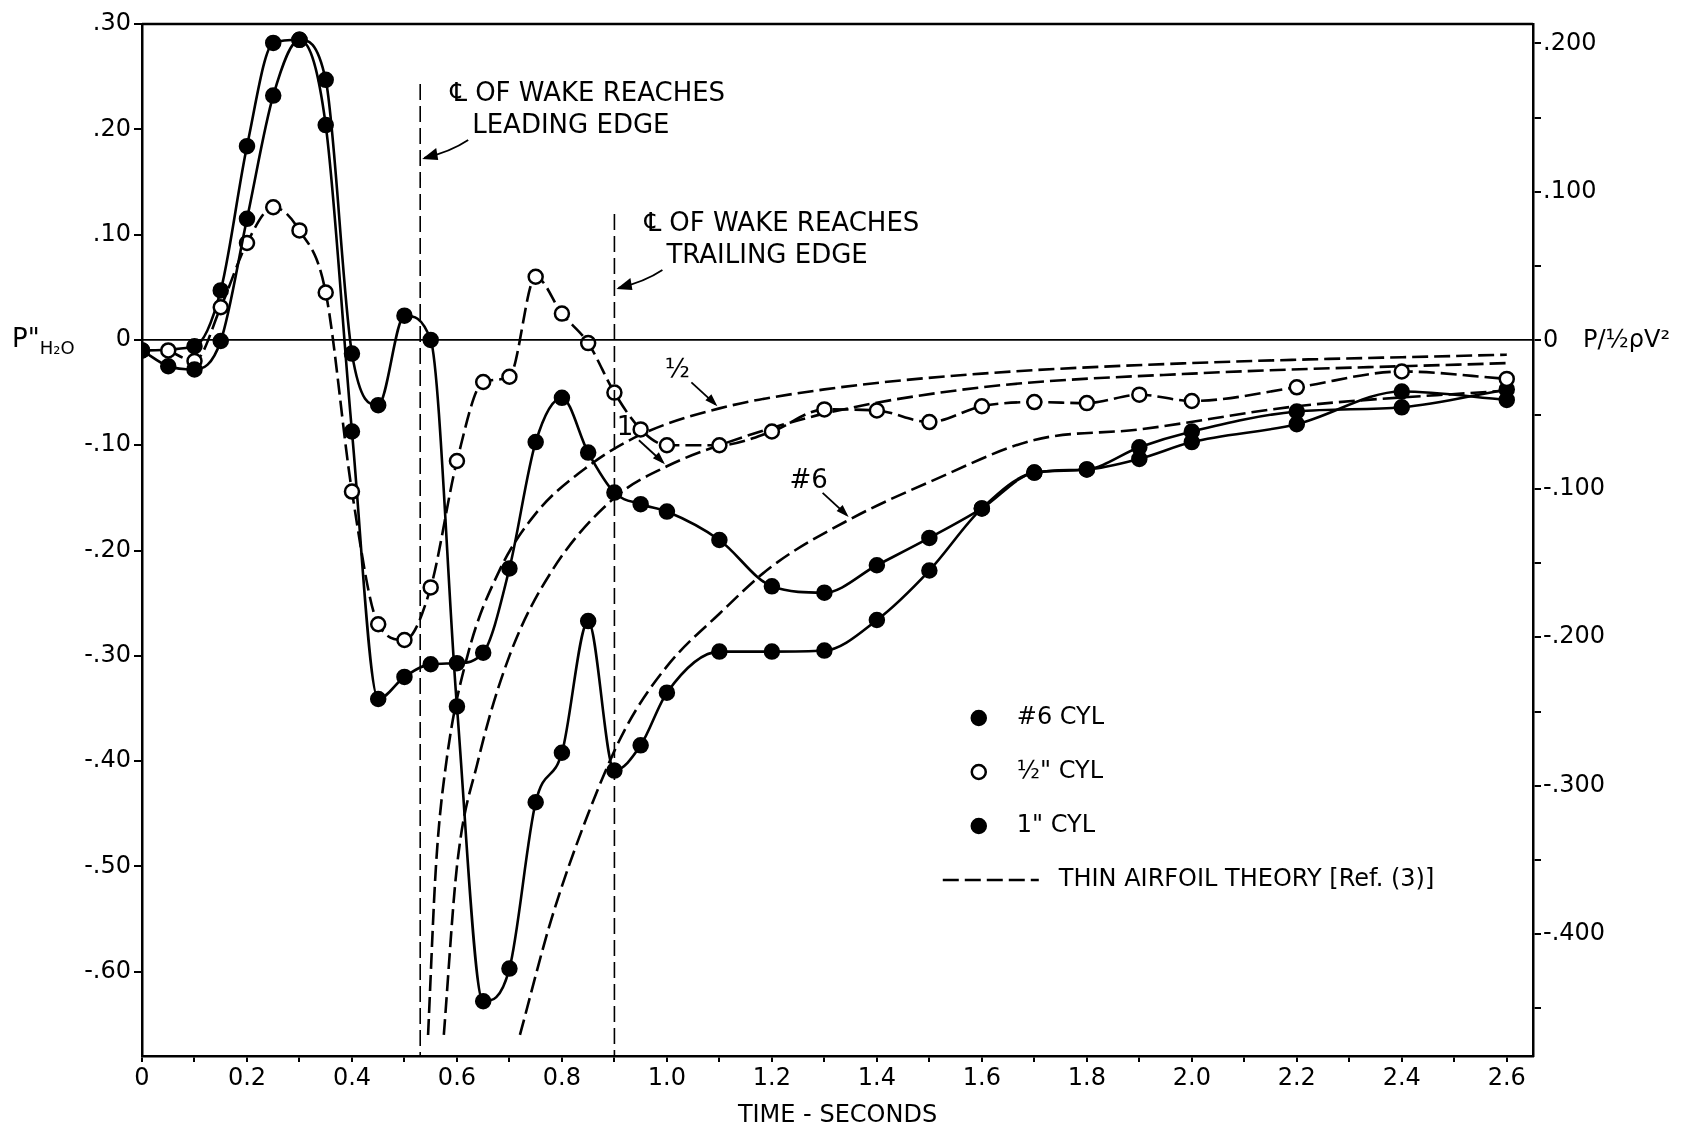 The width and height of the screenshot is (1699, 1130). What do you see at coordinates (1574, 487) in the screenshot?
I see `y2-tick-label: -.100` at bounding box center [1574, 487].